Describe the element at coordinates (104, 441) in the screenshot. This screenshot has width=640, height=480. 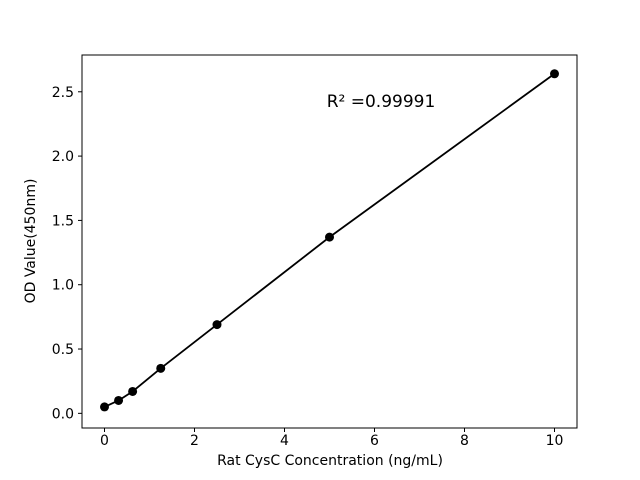
I see `x-tick-label: 0` at that location.